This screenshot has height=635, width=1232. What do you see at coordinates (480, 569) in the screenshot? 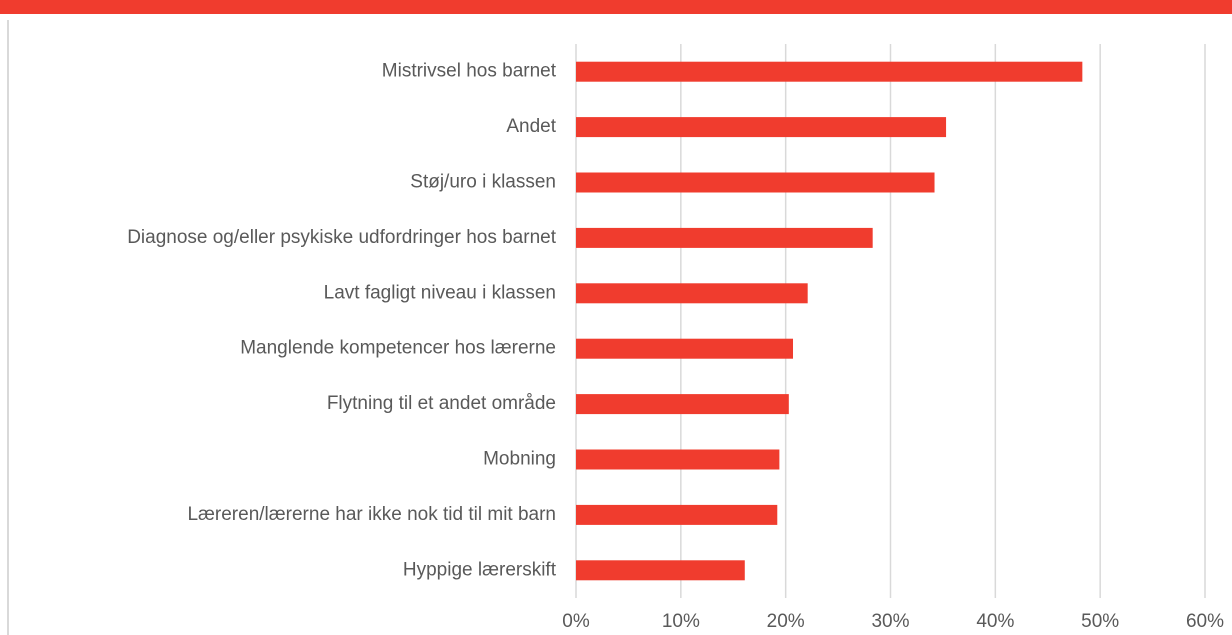
I see `y-tick-label: Hyppige lærerskift` at bounding box center [480, 569].